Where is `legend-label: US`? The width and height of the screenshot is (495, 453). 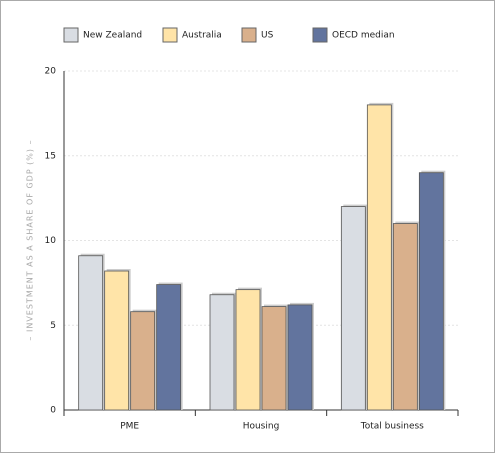 legend-label: US is located at coordinates (267, 36).